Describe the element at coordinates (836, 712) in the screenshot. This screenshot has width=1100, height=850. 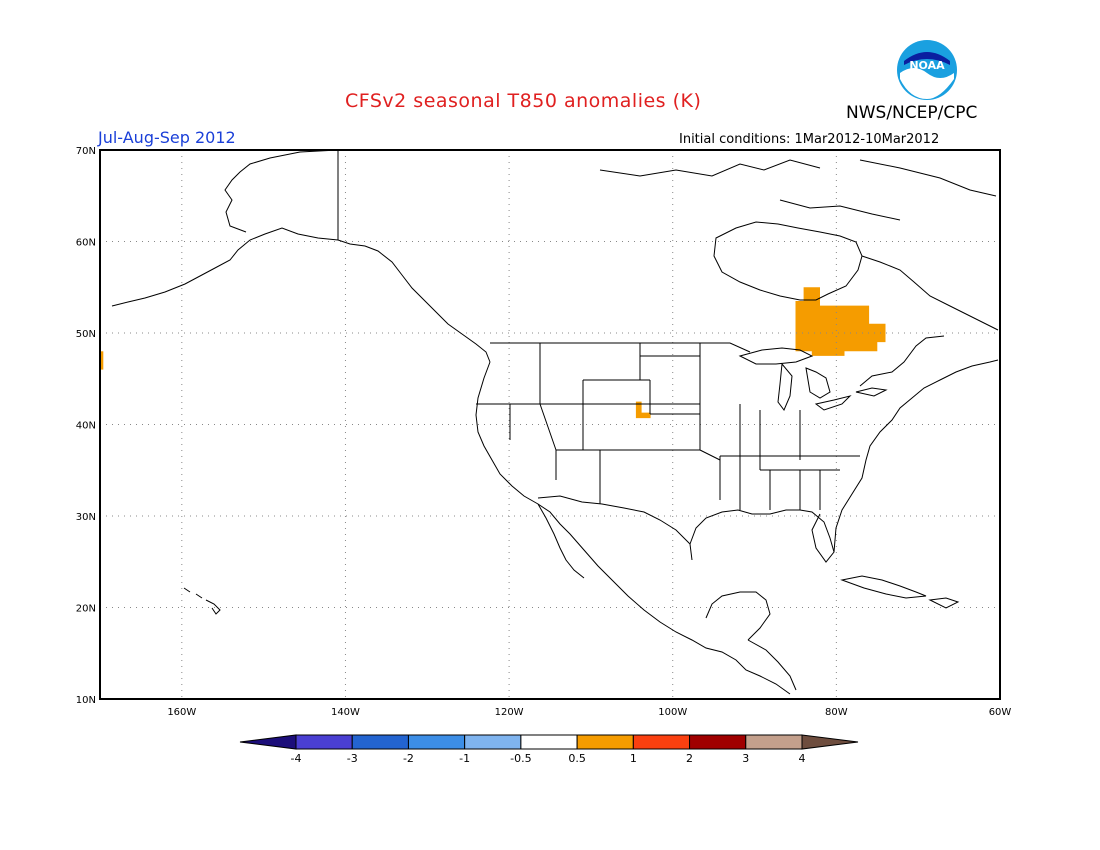
I see `lon-tick-label: 80W` at that location.